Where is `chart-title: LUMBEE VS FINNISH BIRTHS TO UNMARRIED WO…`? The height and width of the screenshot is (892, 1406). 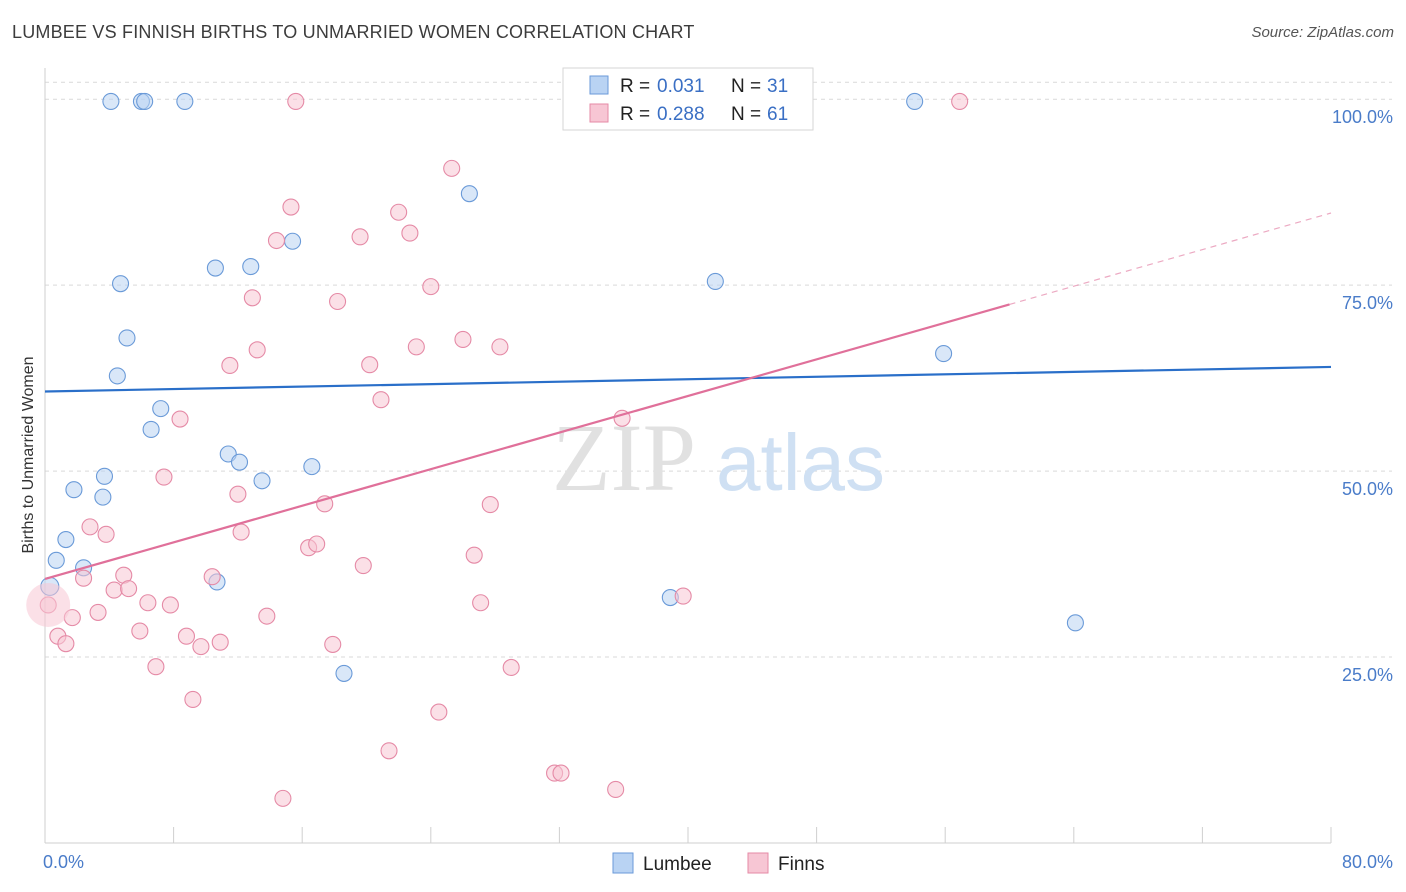
chart-title: LUMBEE VS FINNISH BIRTHS TO UNMARRIED WO… is located at coordinates (353, 32).